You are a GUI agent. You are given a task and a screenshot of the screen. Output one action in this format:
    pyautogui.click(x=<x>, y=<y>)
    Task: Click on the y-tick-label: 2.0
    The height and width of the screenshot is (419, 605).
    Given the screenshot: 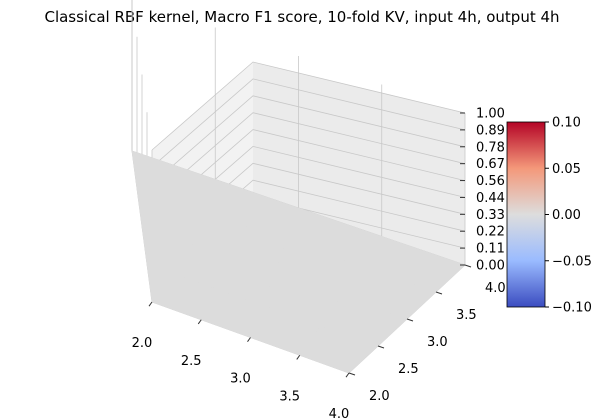 What is the action you would take?
    pyautogui.click(x=379, y=396)
    